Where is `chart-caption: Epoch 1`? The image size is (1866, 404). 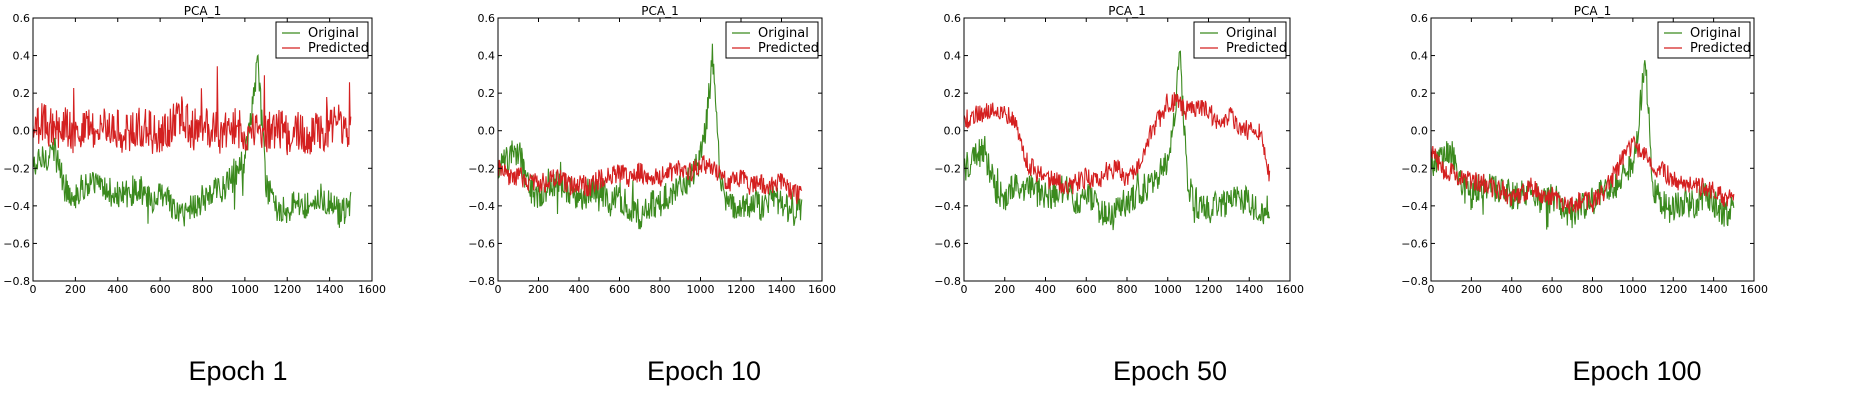 chart-caption: Epoch 1 is located at coordinates (238, 371).